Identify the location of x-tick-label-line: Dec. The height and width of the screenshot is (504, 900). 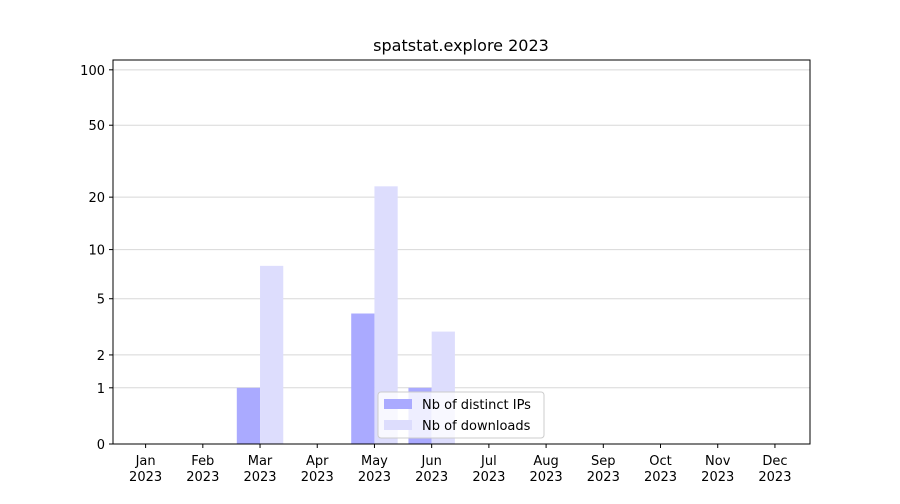
(774, 461).